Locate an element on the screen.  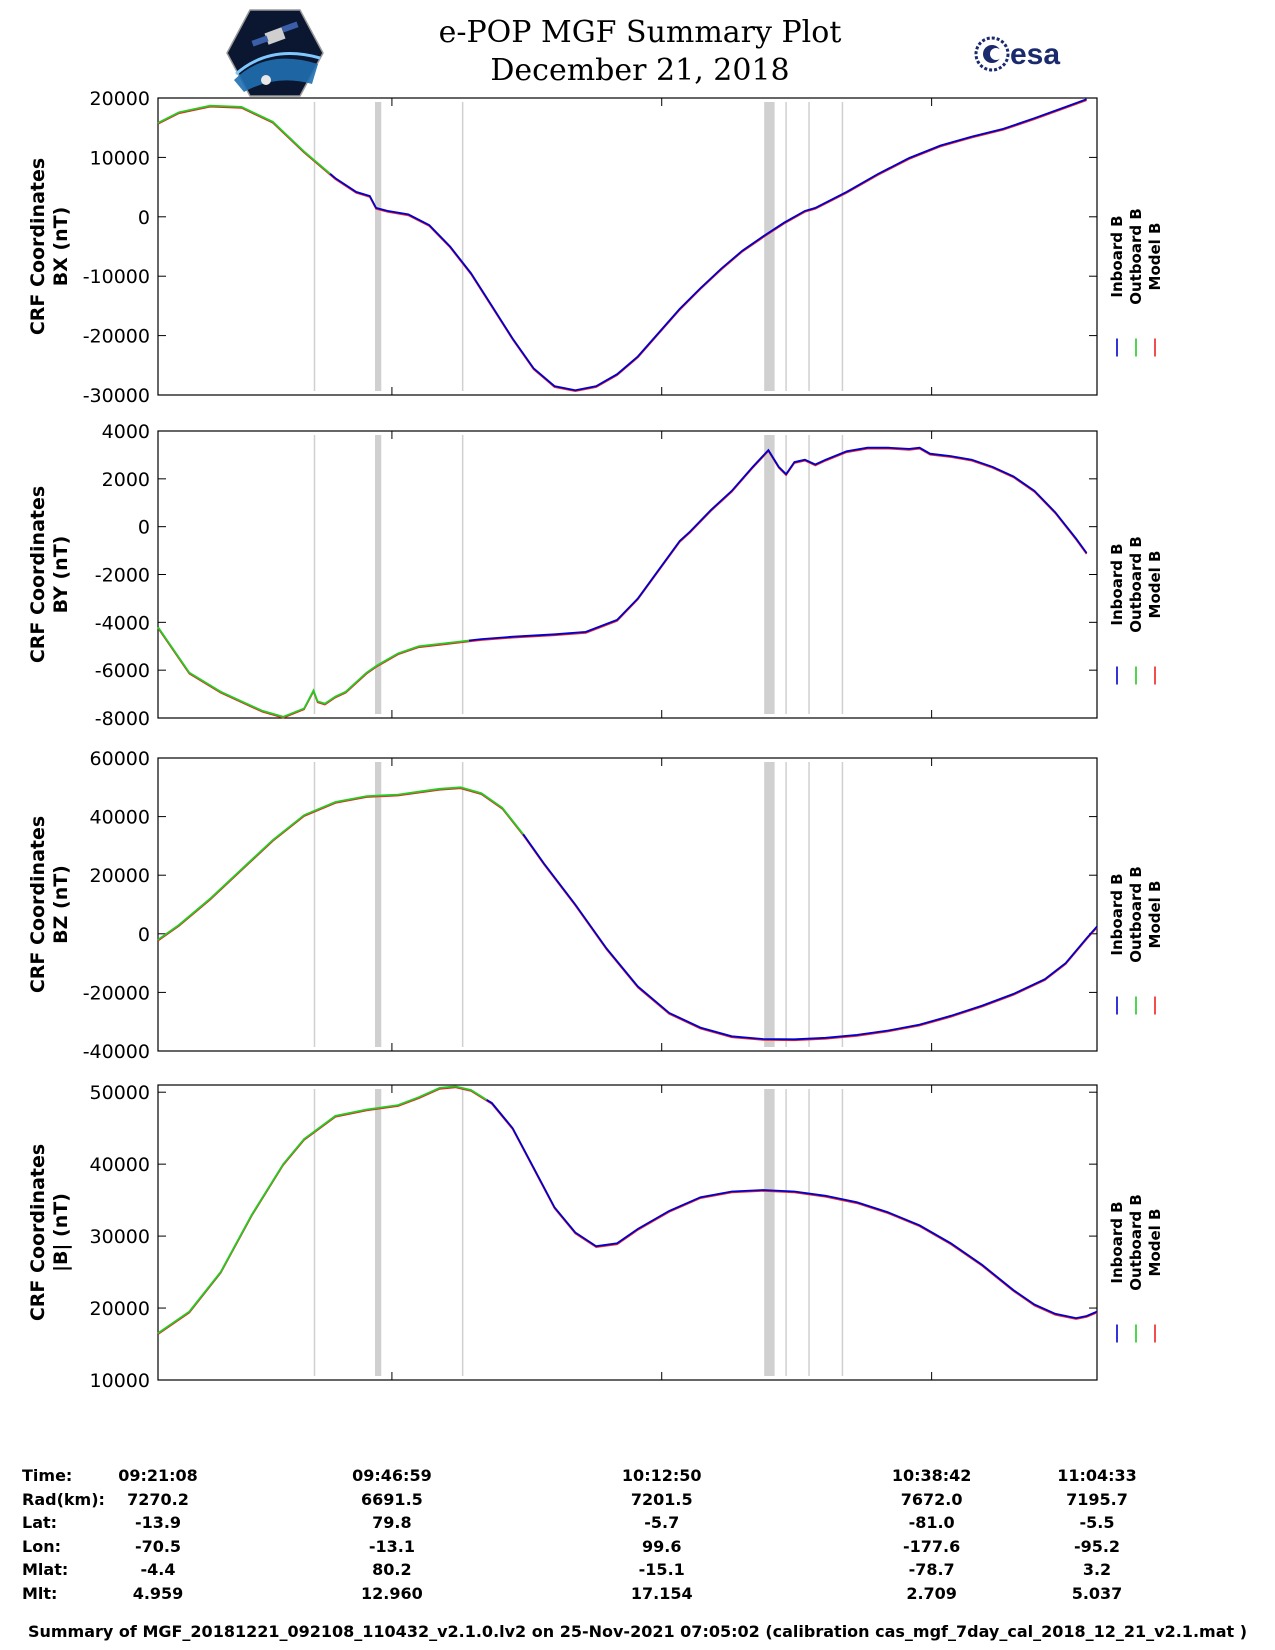
info-row: Lon: -70.5 -13.1 99.6 -177.6 -95.2 is located at coordinates (637, 1549).